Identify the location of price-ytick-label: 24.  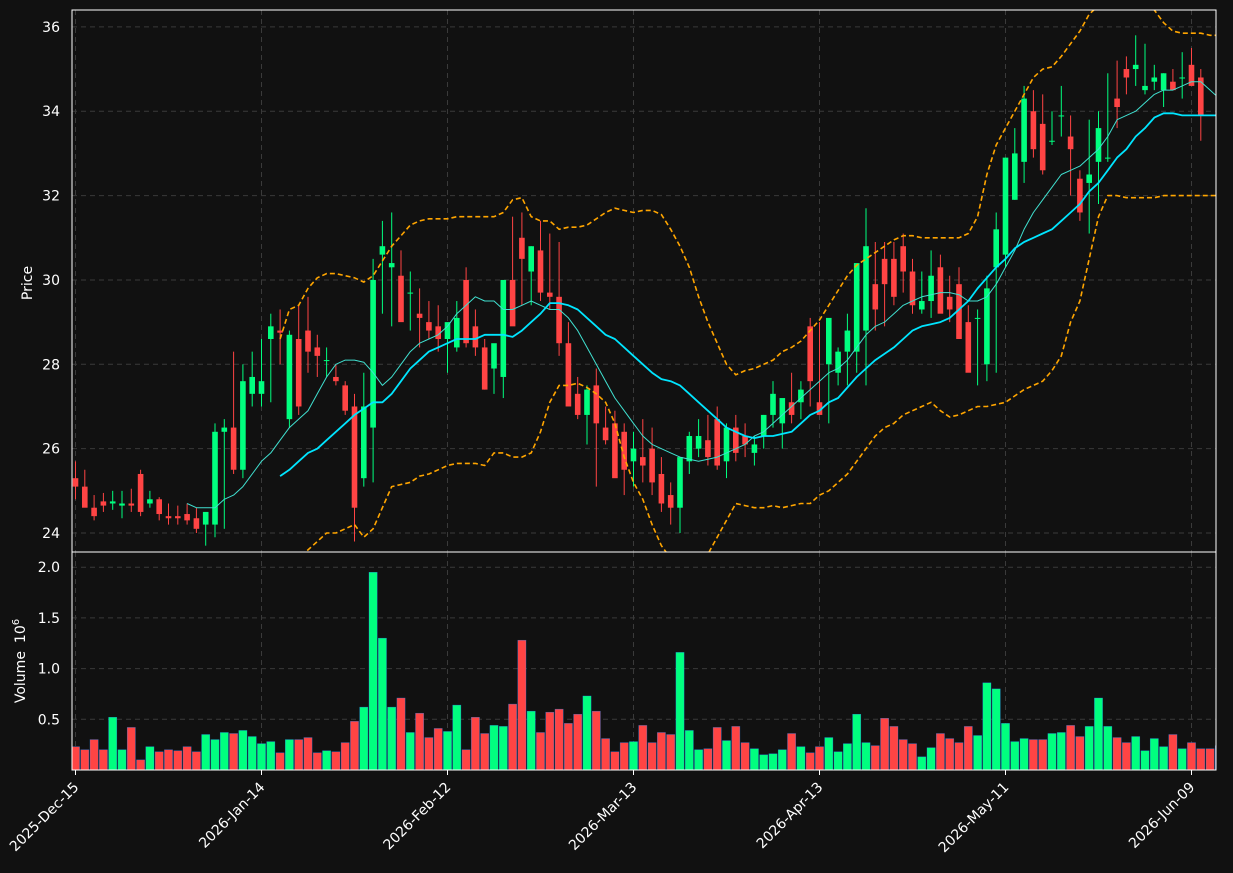
(51, 534).